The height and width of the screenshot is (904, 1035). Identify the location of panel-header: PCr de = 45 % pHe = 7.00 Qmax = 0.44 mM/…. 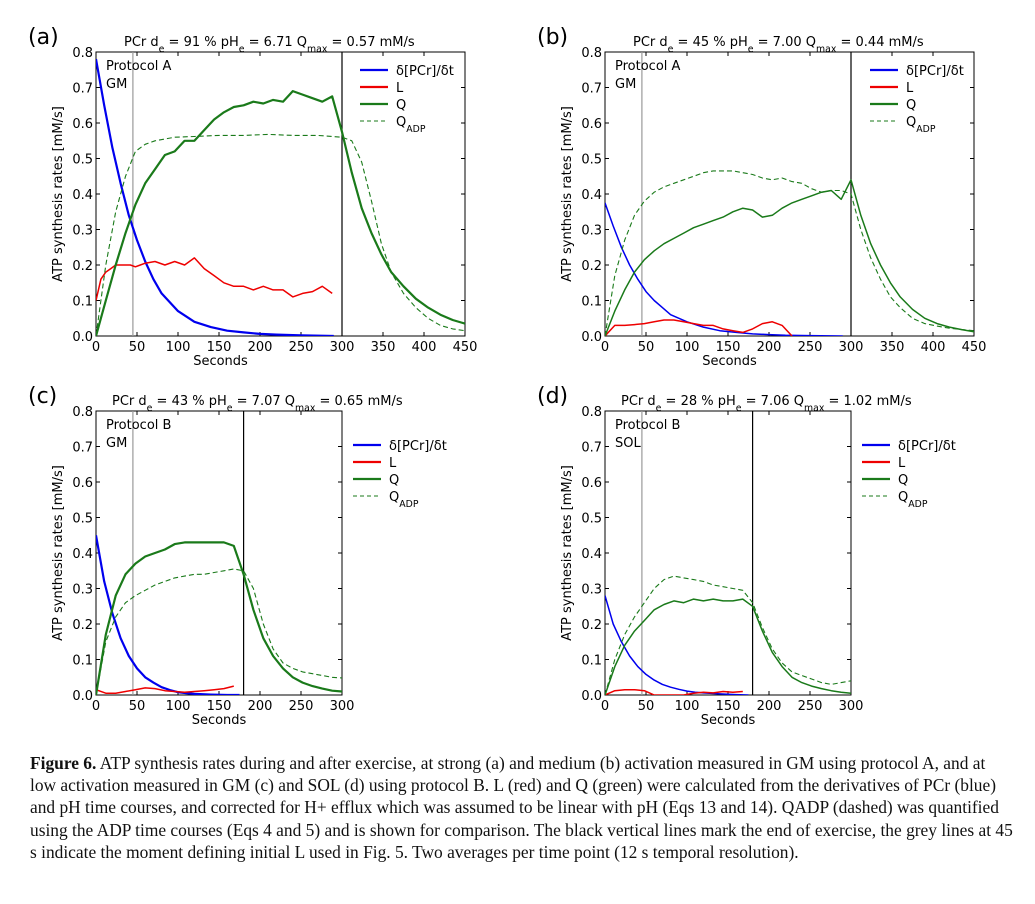
(778, 45).